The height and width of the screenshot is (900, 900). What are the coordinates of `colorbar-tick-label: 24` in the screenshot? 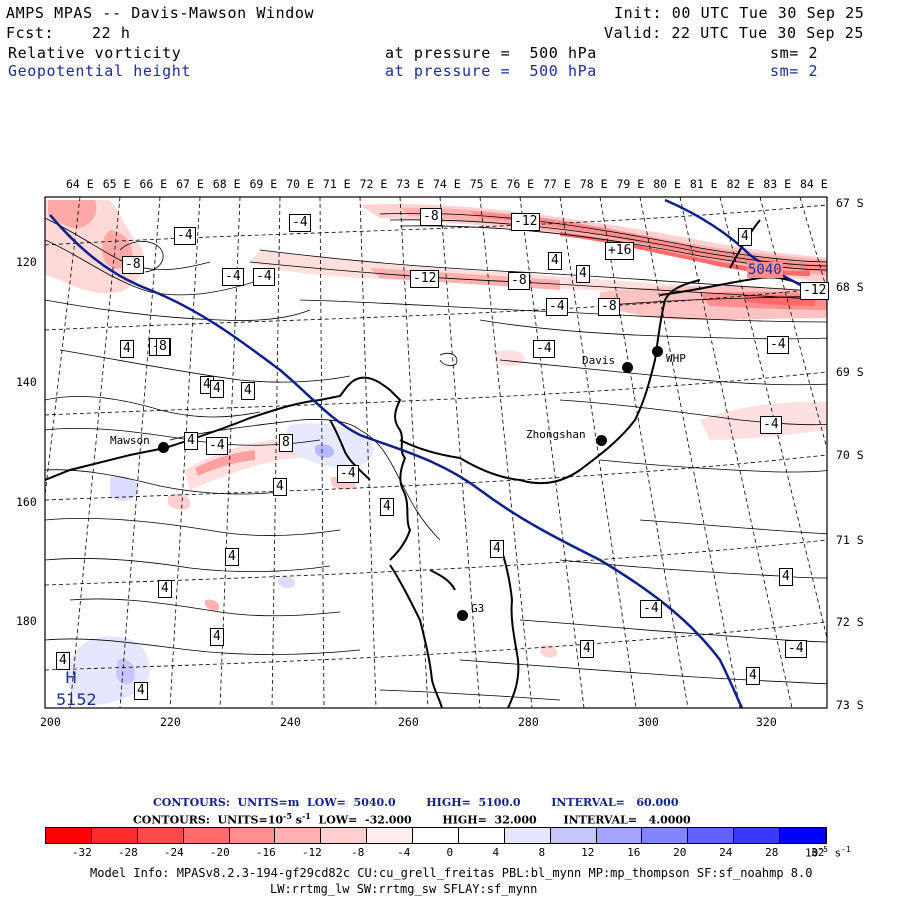 It's located at (726, 852).